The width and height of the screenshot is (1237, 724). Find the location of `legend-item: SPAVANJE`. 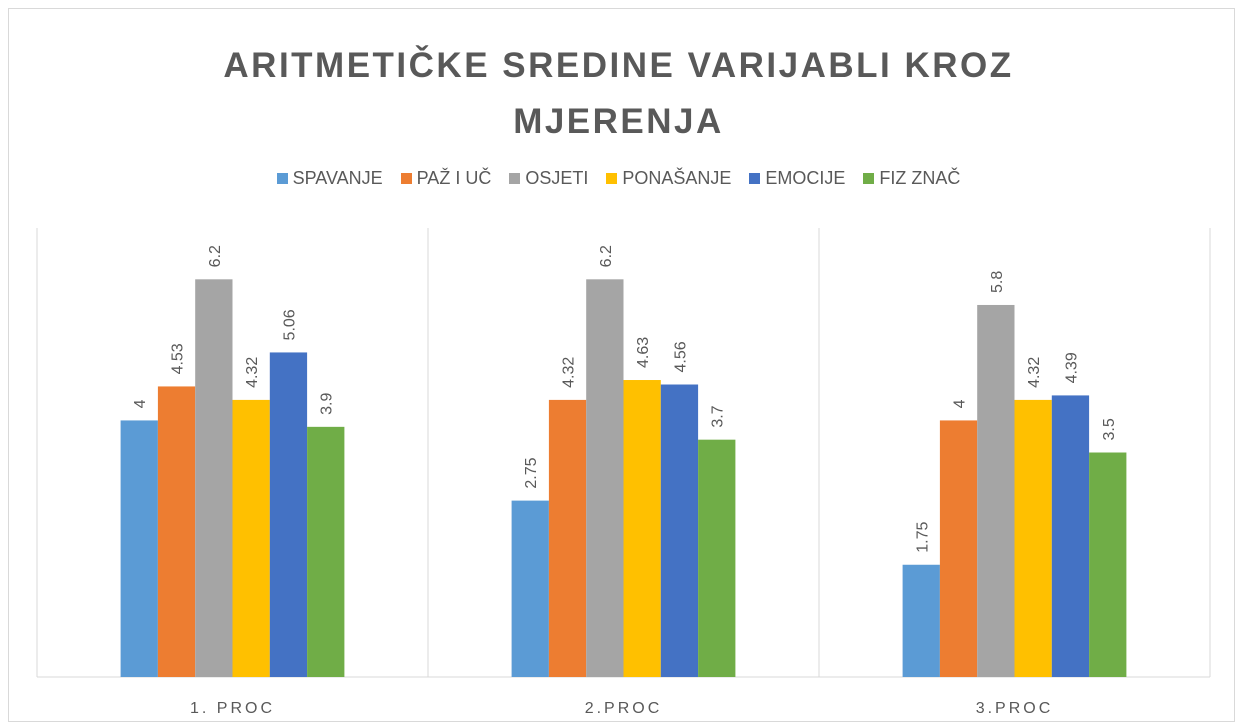

legend-item: SPAVANJE is located at coordinates (329, 178).